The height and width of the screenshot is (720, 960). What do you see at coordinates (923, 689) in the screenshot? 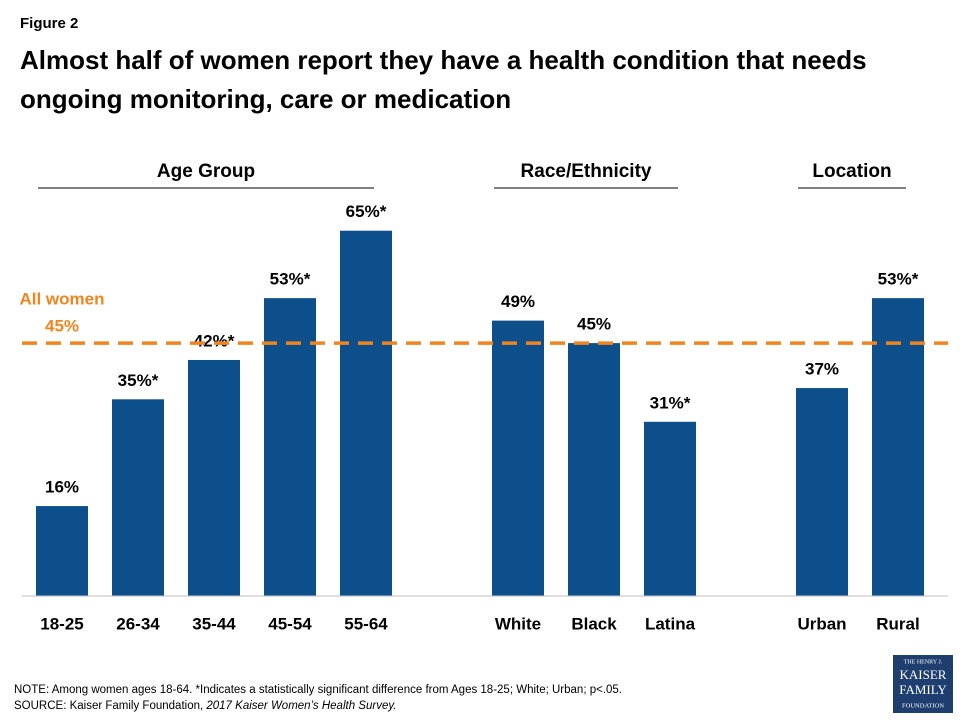
I see `logo-line: FAMILY` at bounding box center [923, 689].